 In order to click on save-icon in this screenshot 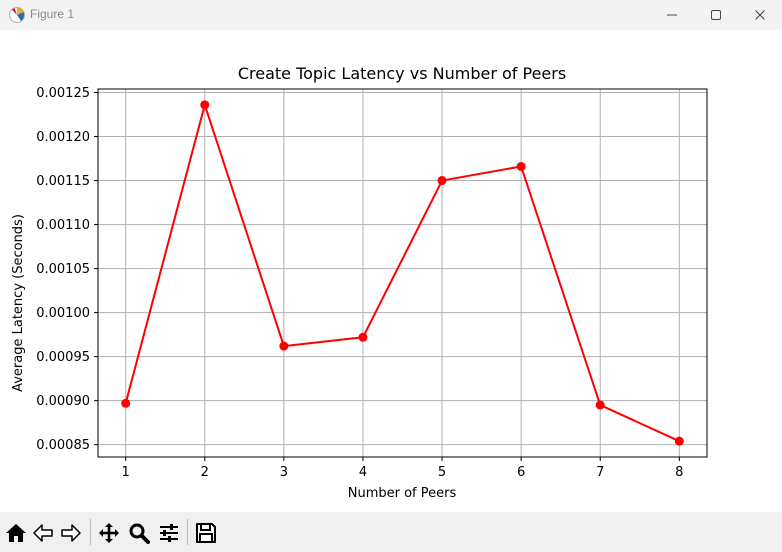, I will do `click(206, 533)`.